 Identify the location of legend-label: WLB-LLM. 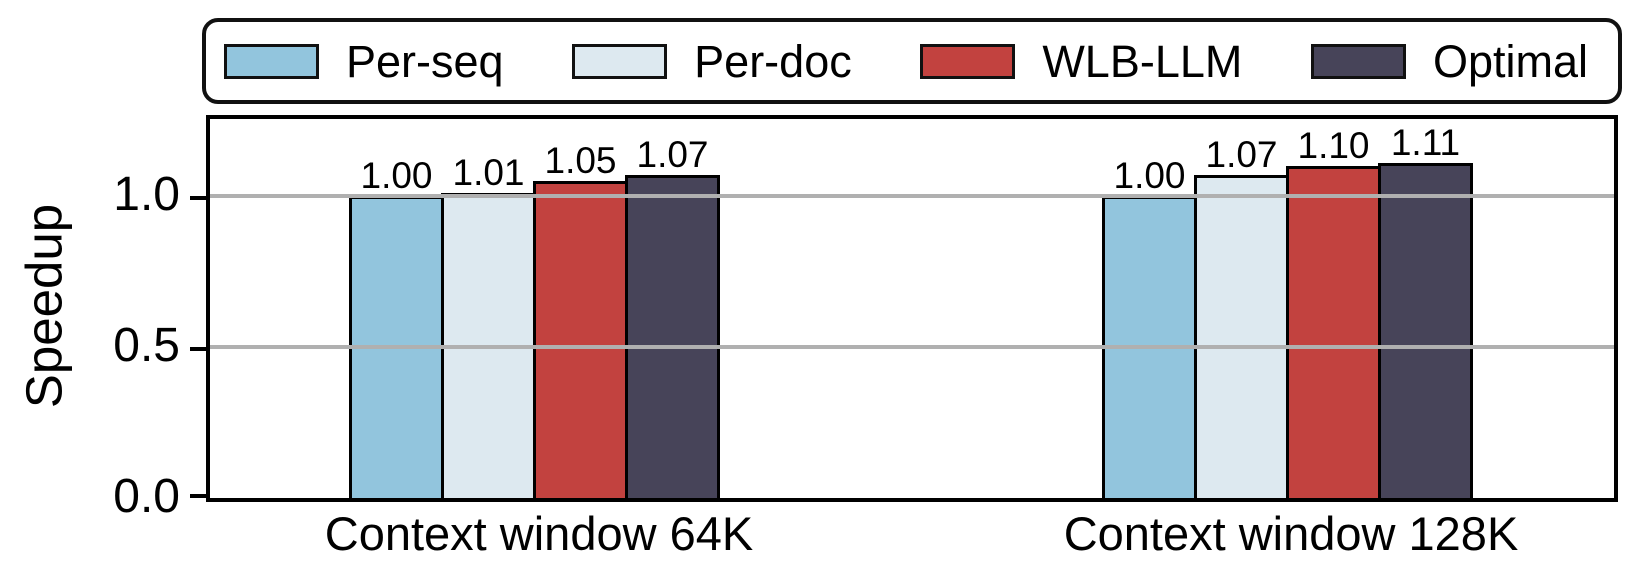
(1142, 61).